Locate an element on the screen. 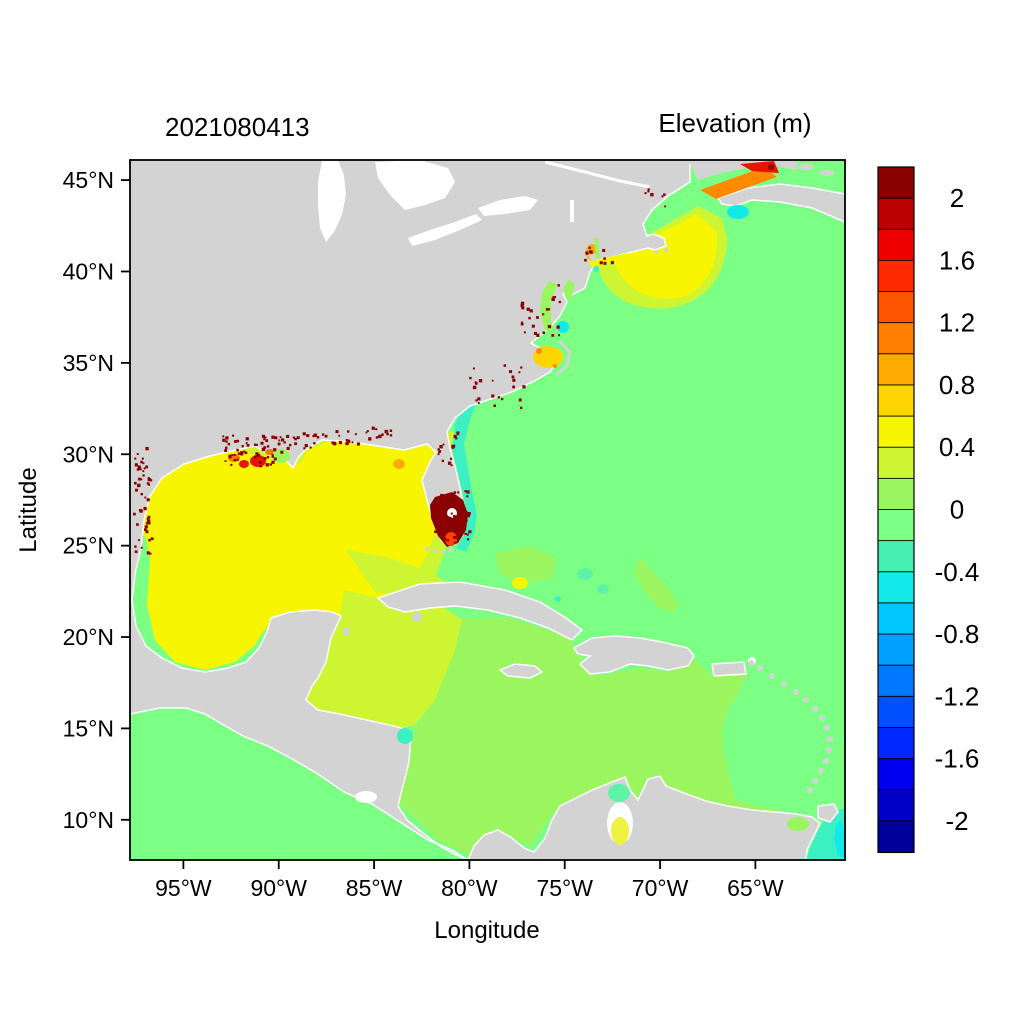 This screenshot has width=1024, height=1029. outer-banks-arc is located at coordinates (563, 358).